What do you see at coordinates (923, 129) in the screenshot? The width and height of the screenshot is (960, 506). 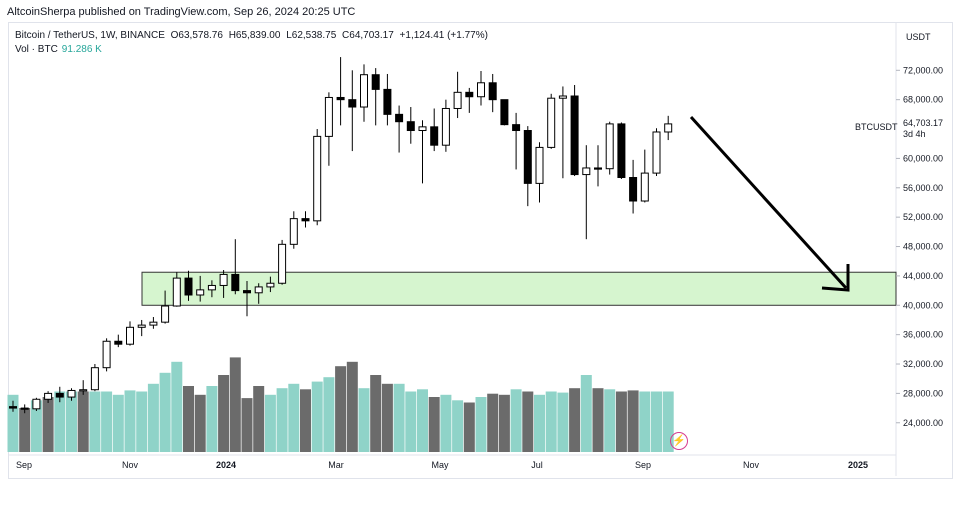 I see `last-price-box: 64,703.17 3d 4h` at bounding box center [923, 129].